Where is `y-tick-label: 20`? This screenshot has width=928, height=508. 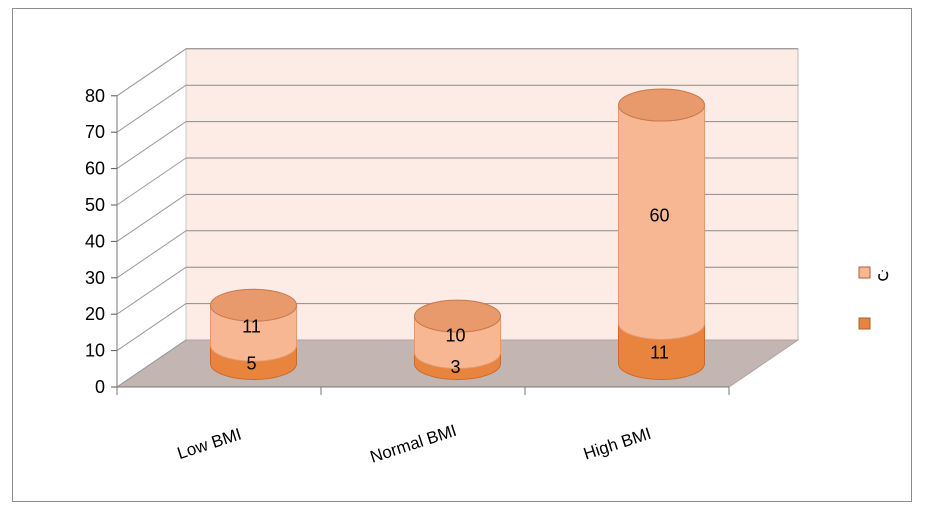 y-tick-label: 20 is located at coordinates (95, 314).